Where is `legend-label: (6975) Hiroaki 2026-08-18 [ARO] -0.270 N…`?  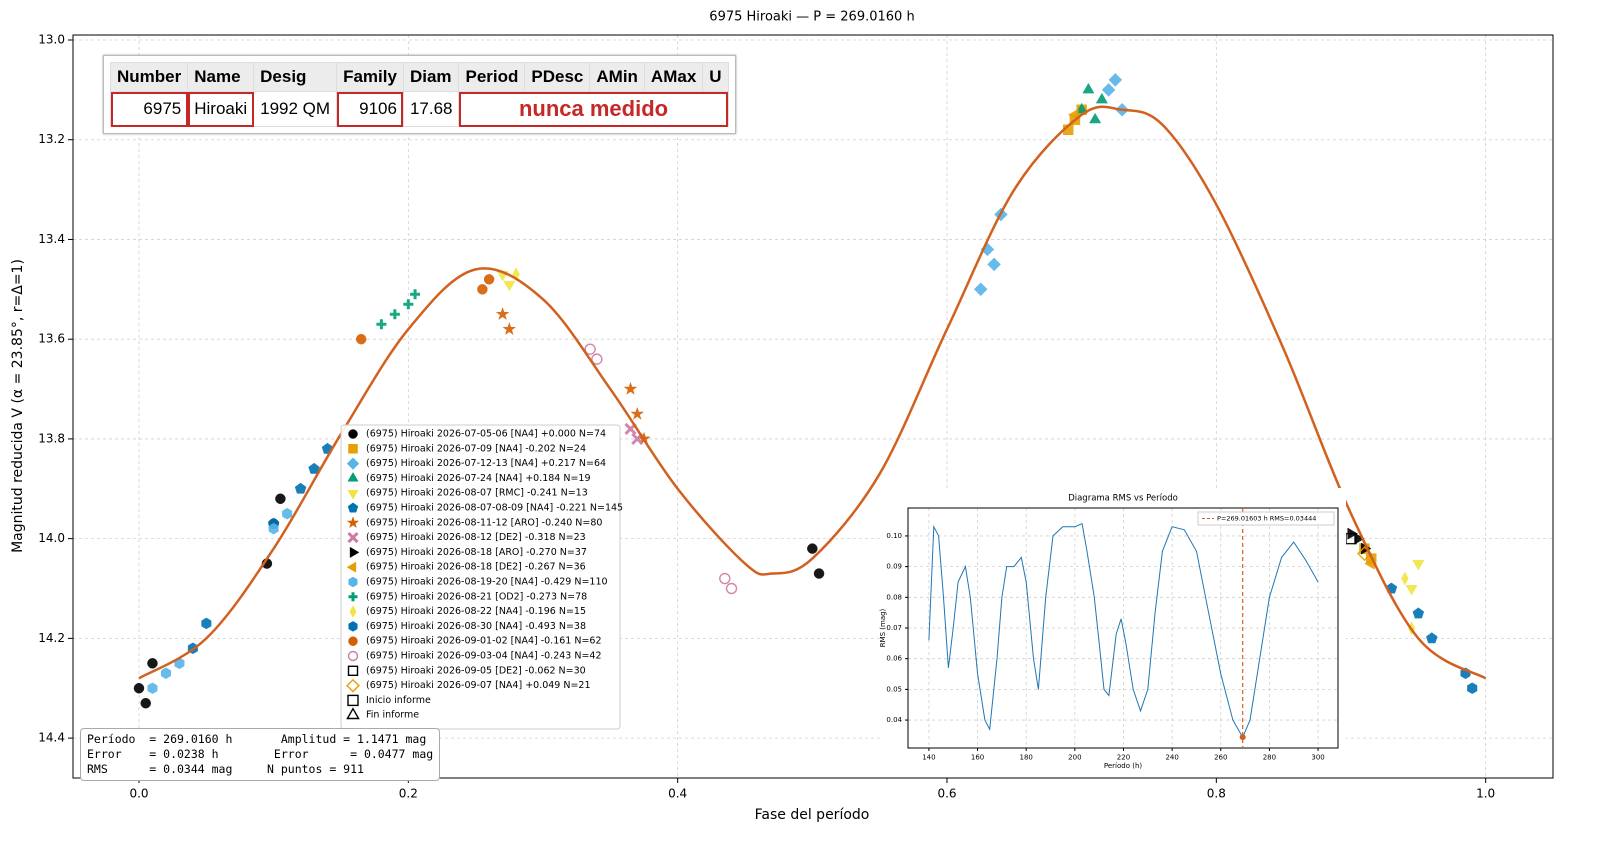
legend-label: (6975) Hiroaki 2026-08-18 [ARO] -0.270 N… is located at coordinates (476, 552).